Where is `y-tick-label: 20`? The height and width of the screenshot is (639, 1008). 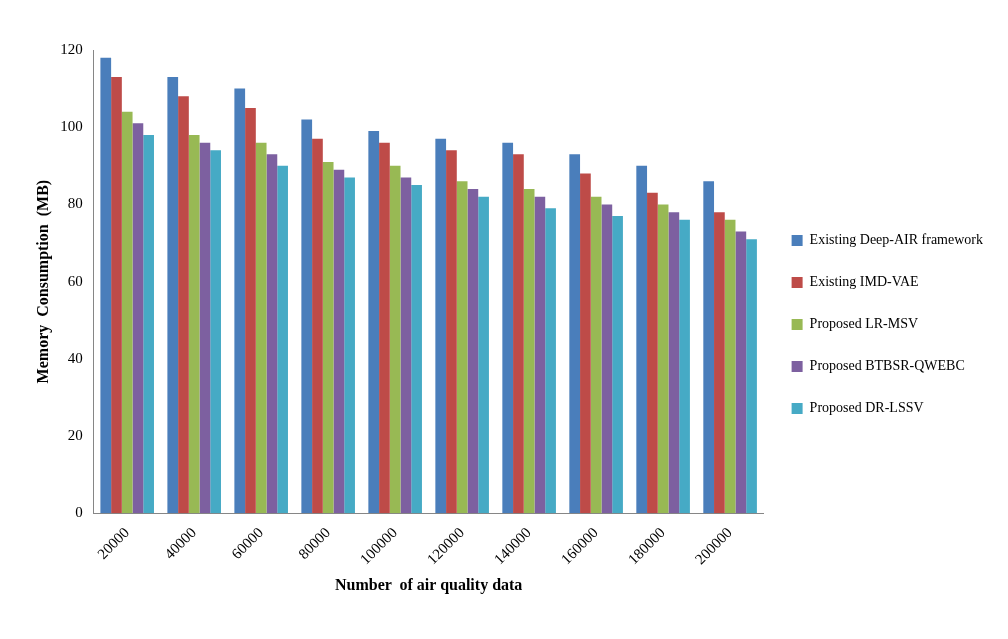
y-tick-label: 20 is located at coordinates (75, 434).